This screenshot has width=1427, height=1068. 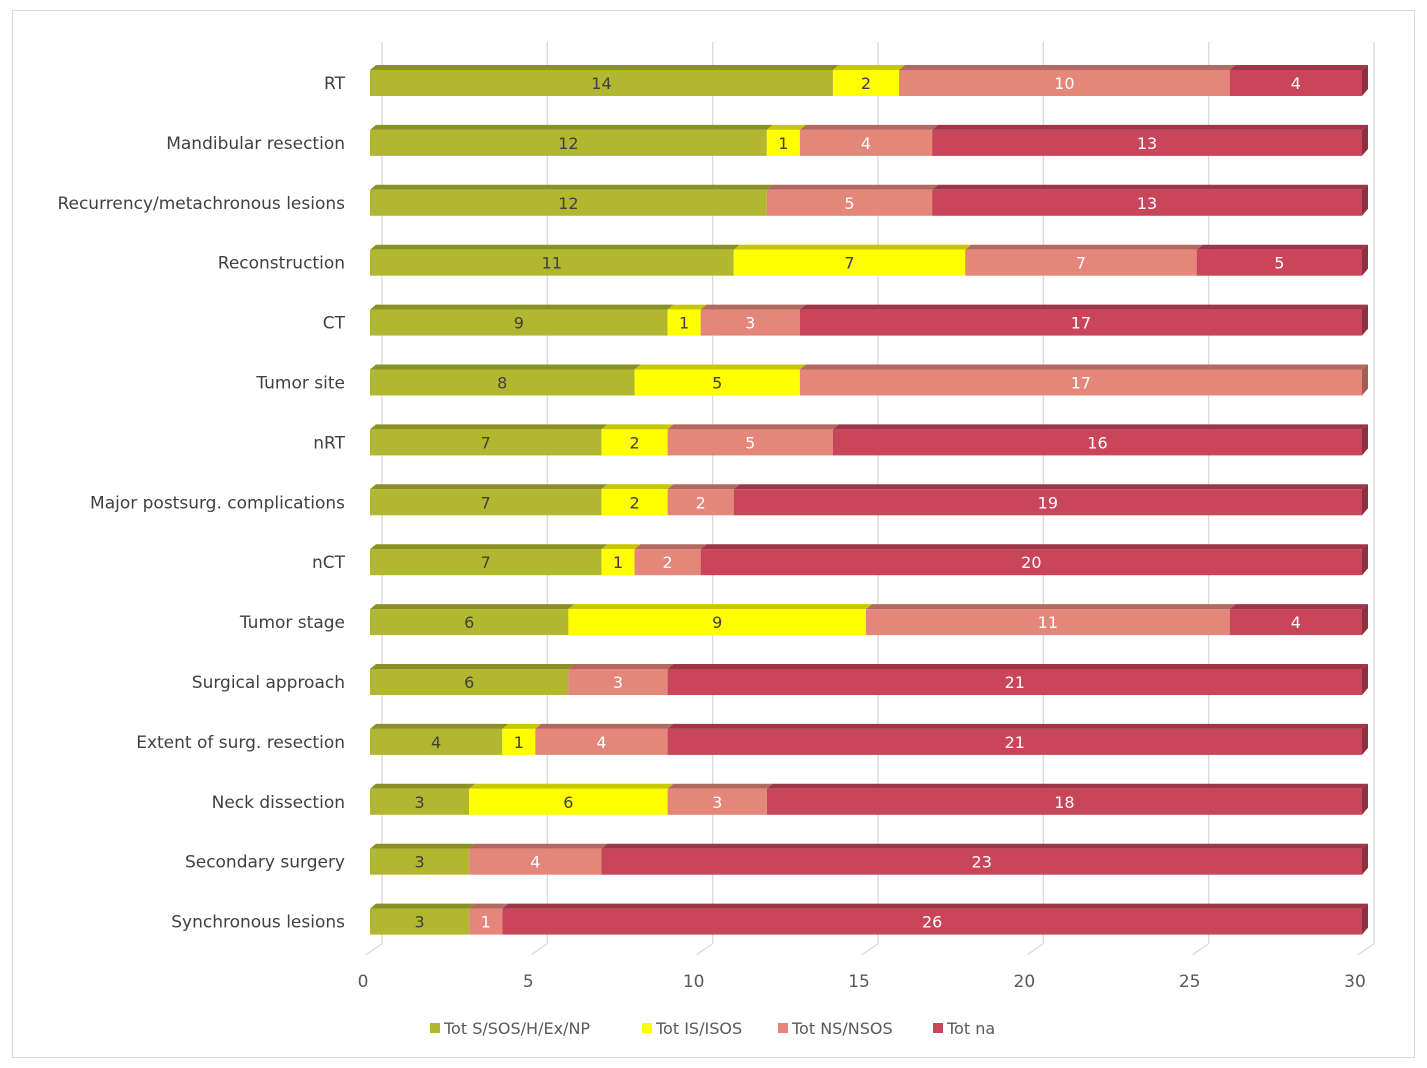 I want to click on x-tick-label: 20, so click(x=1025, y=982).